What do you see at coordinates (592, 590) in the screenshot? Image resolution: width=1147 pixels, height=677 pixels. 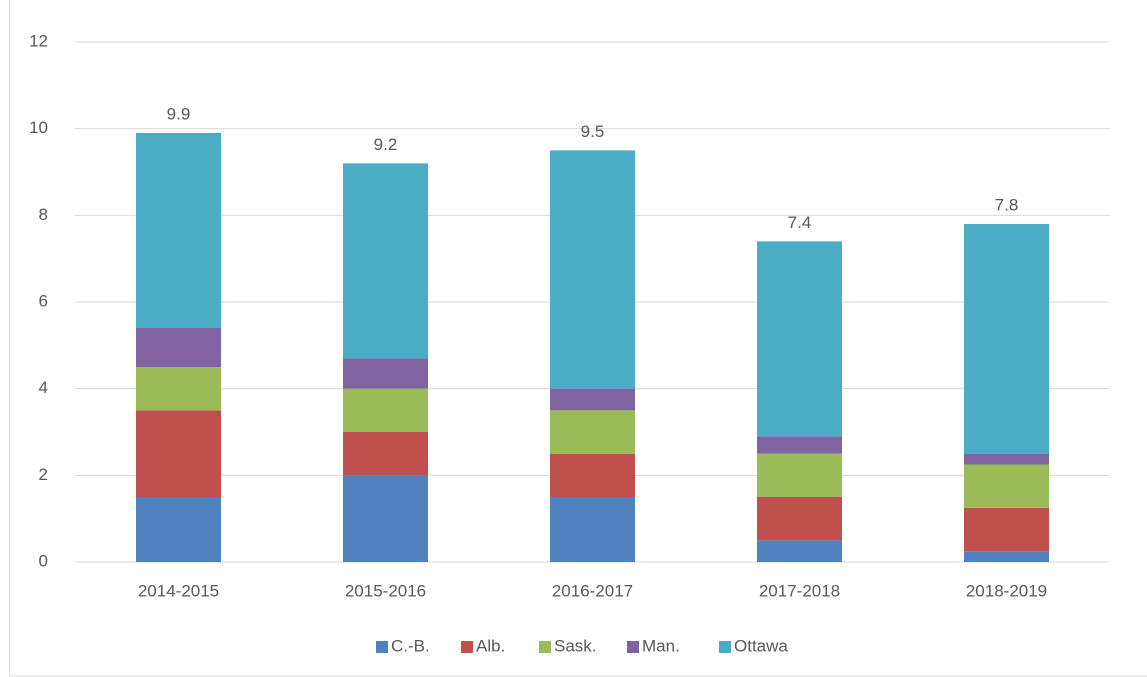 I see `x-tick-label: 2016-2017` at bounding box center [592, 590].